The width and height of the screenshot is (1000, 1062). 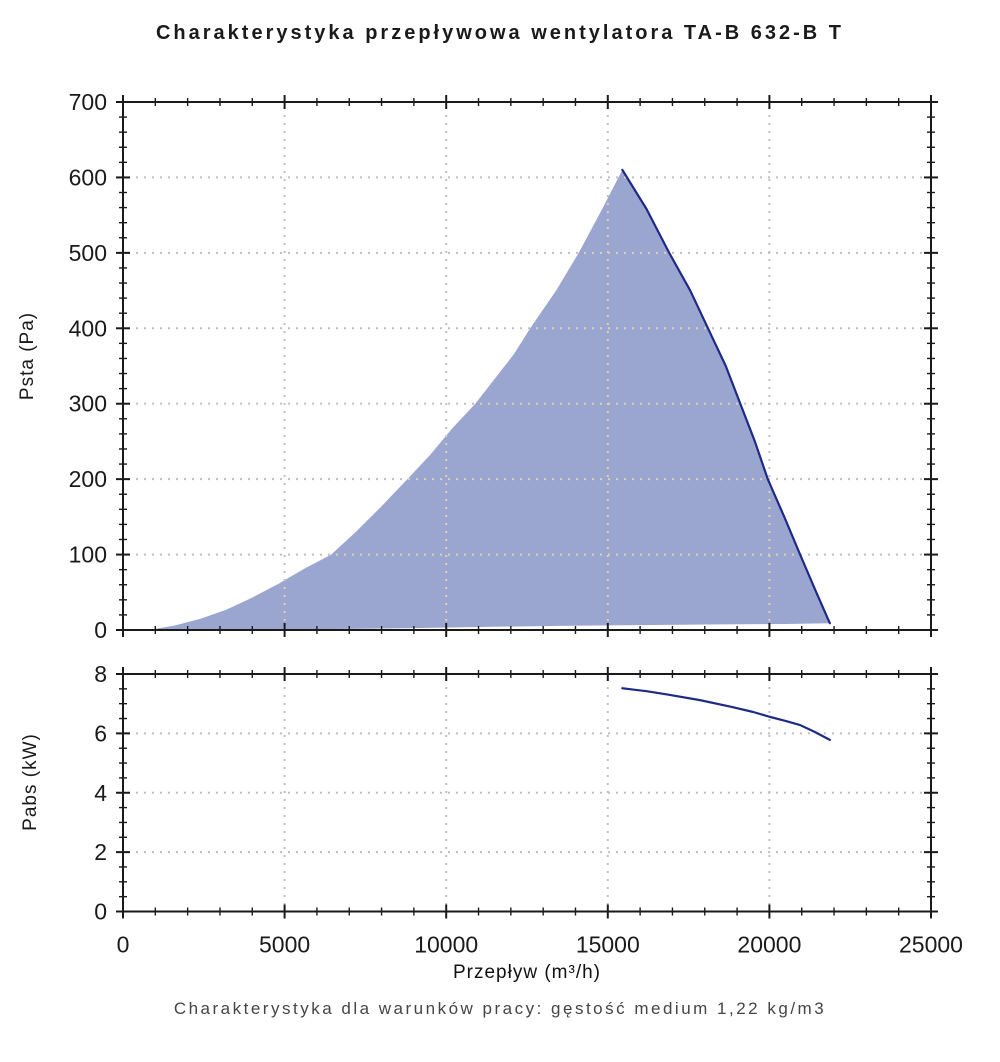 I want to click on x-tick-label: 25000, so click(x=931, y=945).